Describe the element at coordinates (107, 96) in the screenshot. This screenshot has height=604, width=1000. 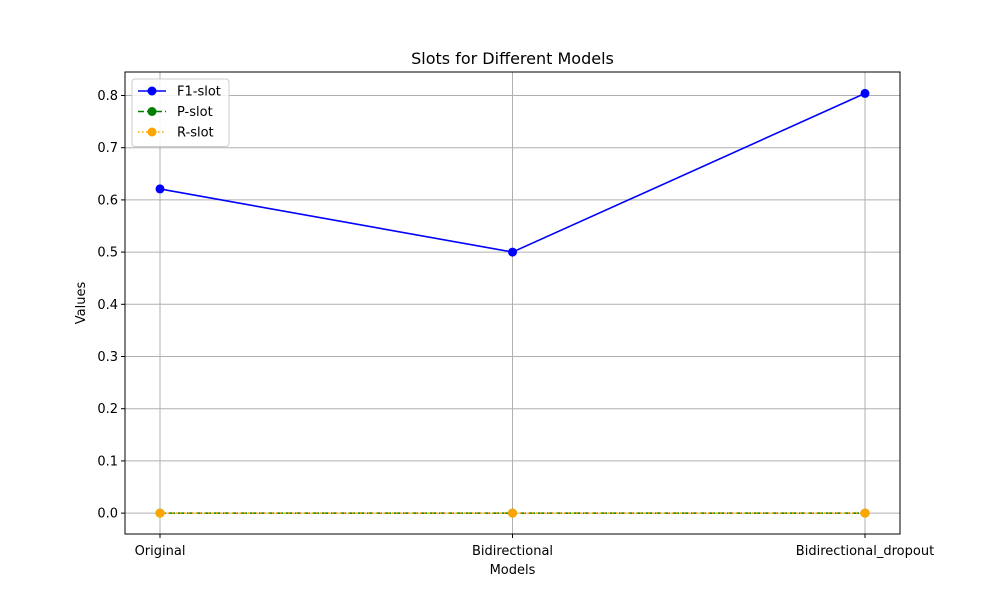
I see `y-tick-label: 0.8` at that location.